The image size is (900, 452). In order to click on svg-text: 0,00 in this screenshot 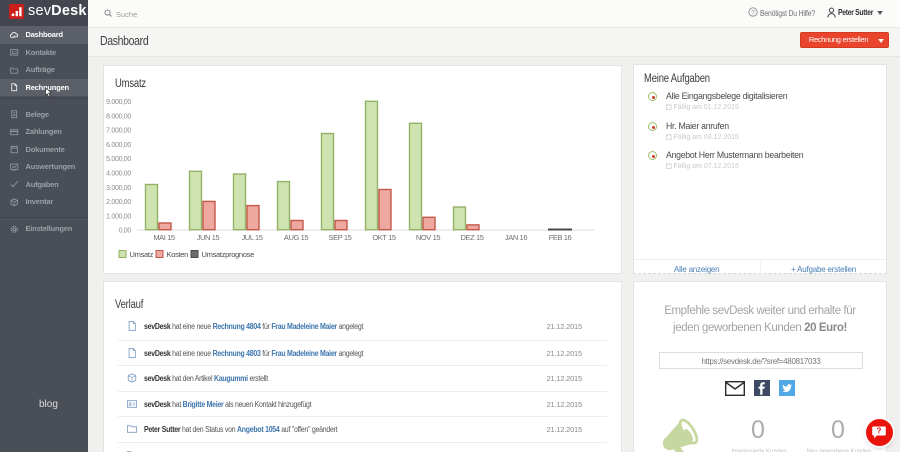, I will do `click(125, 231)`.